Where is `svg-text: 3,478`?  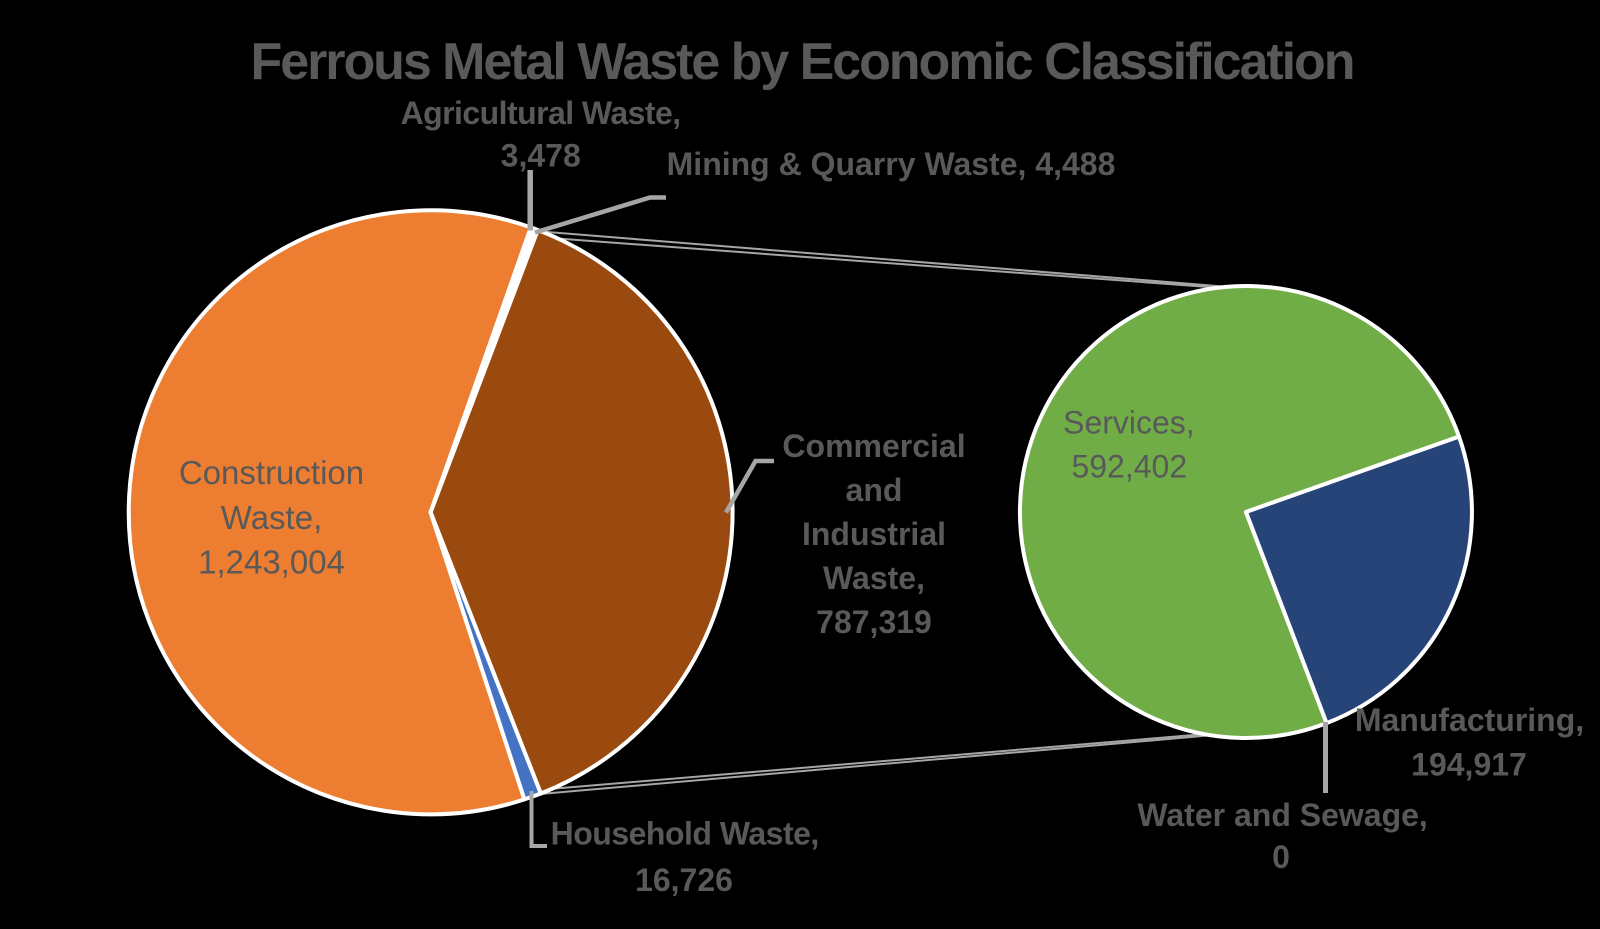 svg-text: 3,478 is located at coordinates (541, 155).